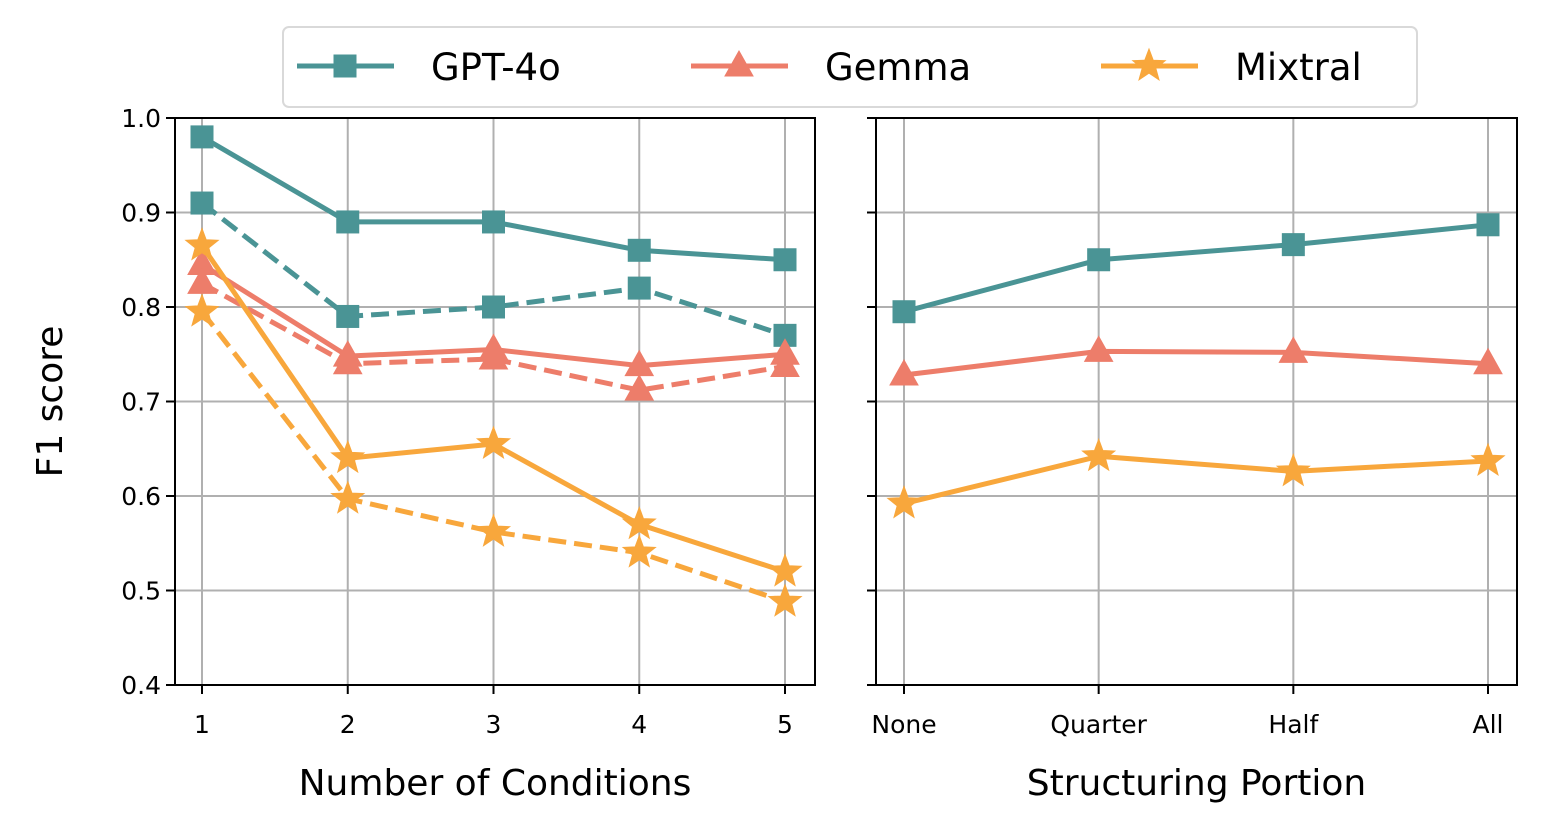  I want to click on legend-label-gemma: Gemma, so click(898, 67).